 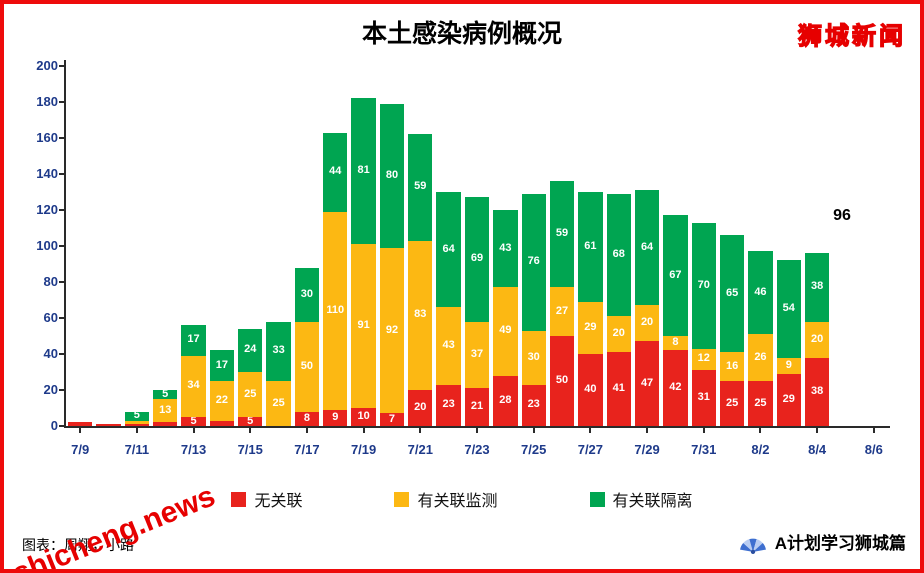 What do you see at coordinates (873, 449) in the screenshot?
I see `x-tick-label: 8/6` at bounding box center [873, 449].